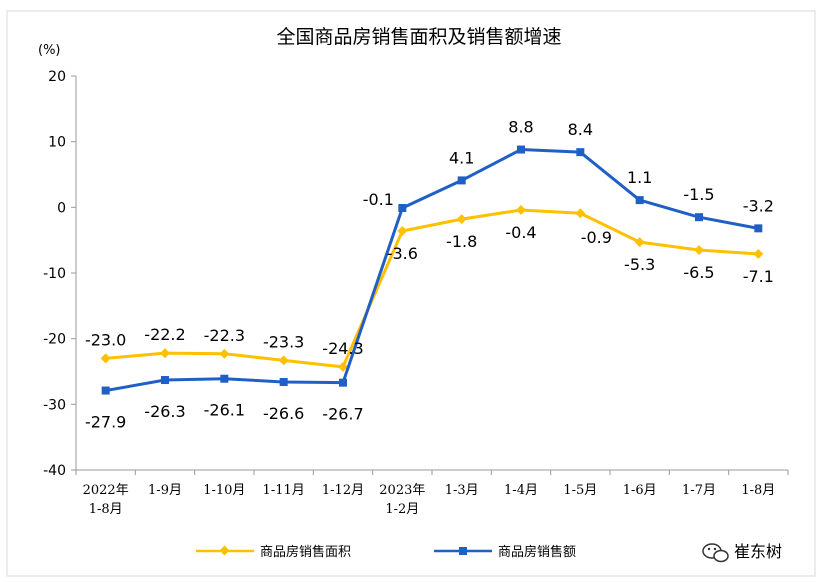  Describe the element at coordinates (224, 410) in the screenshot. I see `sales-data-label: -26.1` at that location.